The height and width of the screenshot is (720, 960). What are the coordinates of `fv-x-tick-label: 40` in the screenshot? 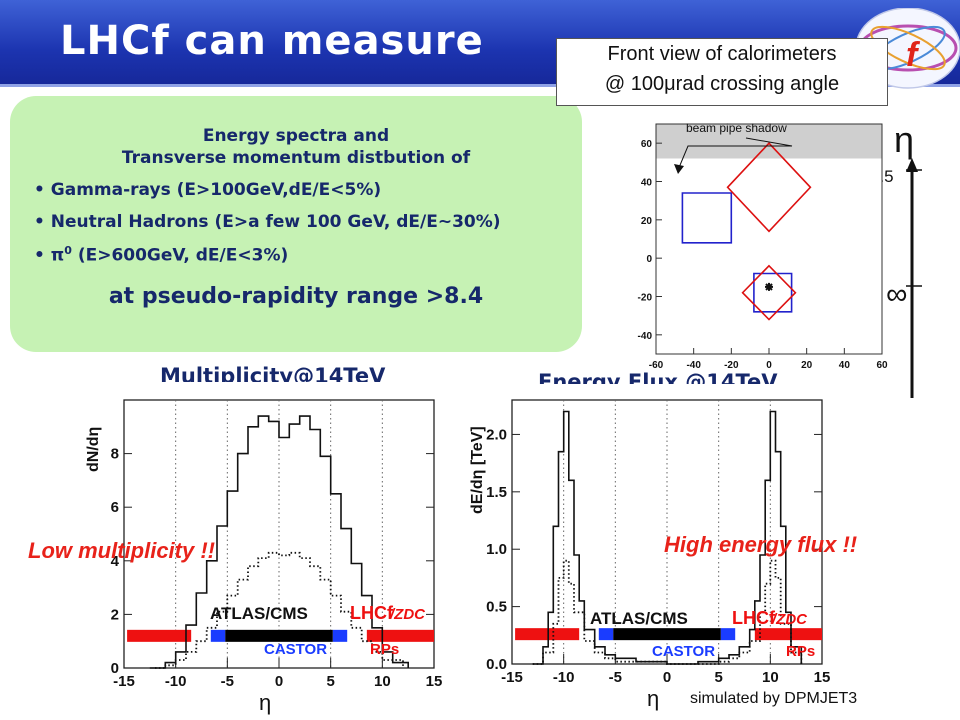 It's located at (845, 365).